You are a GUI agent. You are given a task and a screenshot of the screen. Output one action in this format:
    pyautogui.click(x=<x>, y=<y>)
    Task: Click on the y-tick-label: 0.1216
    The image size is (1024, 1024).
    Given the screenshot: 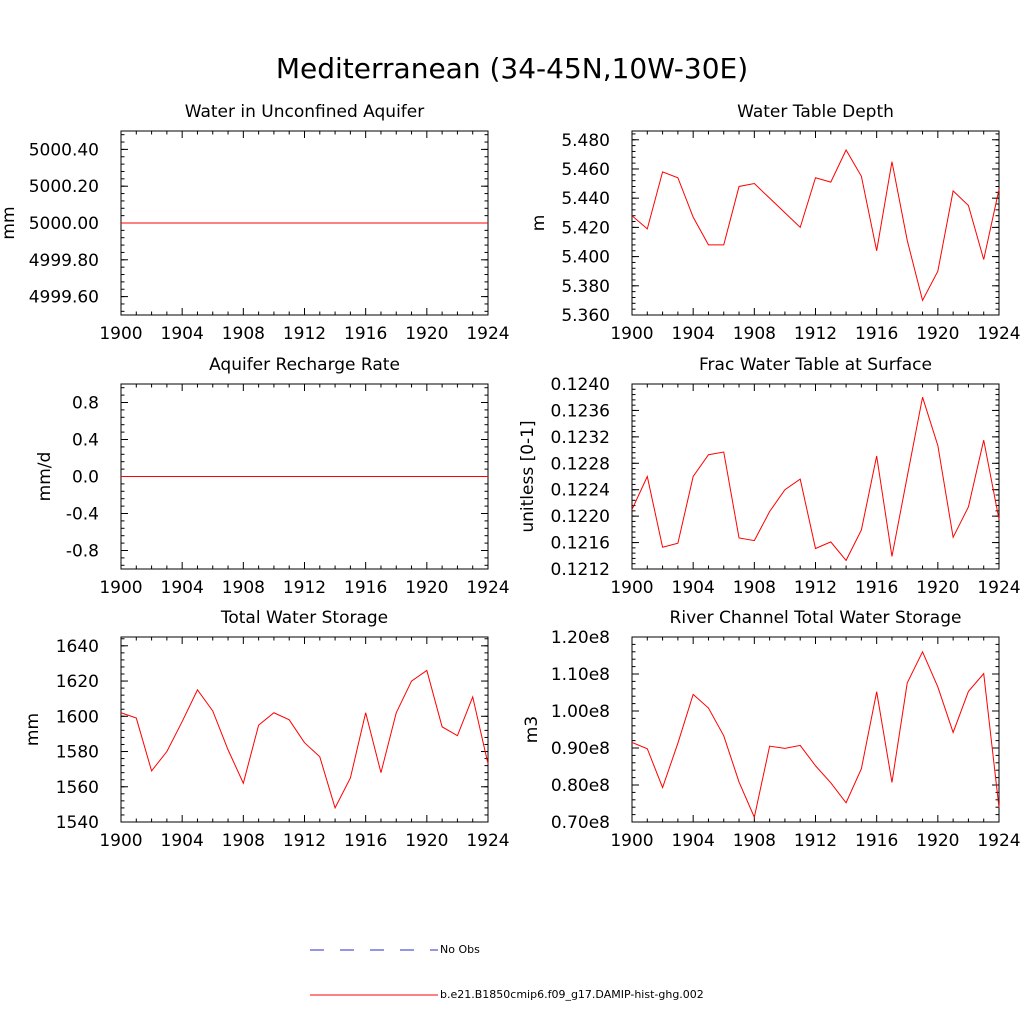 What is the action you would take?
    pyautogui.click(x=580, y=544)
    